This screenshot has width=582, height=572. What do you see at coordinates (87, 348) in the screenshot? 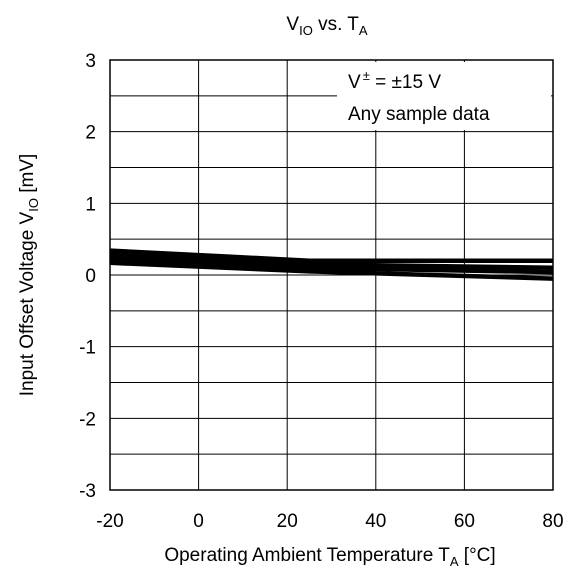
I see `y-tick-label: -1` at bounding box center [87, 348].